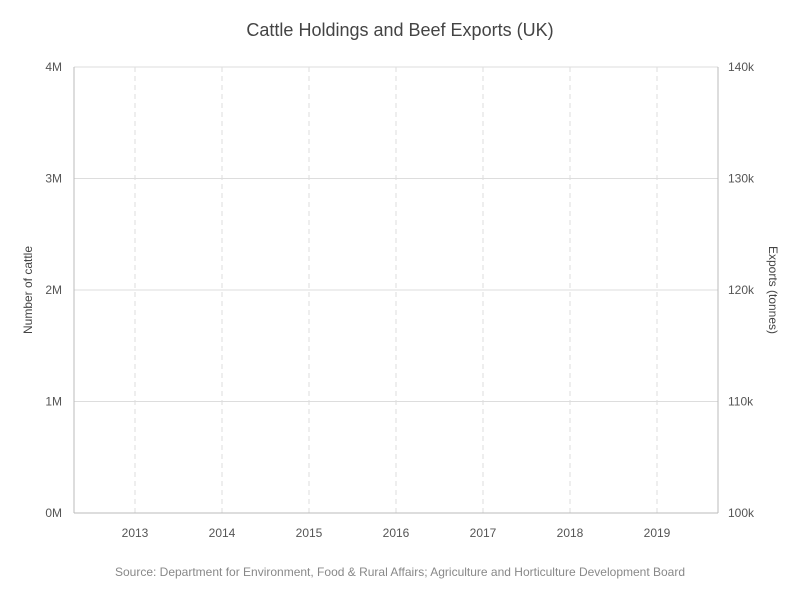  Describe the element at coordinates (741, 402) in the screenshot. I see `y-right-tick-label: 110k` at that location.